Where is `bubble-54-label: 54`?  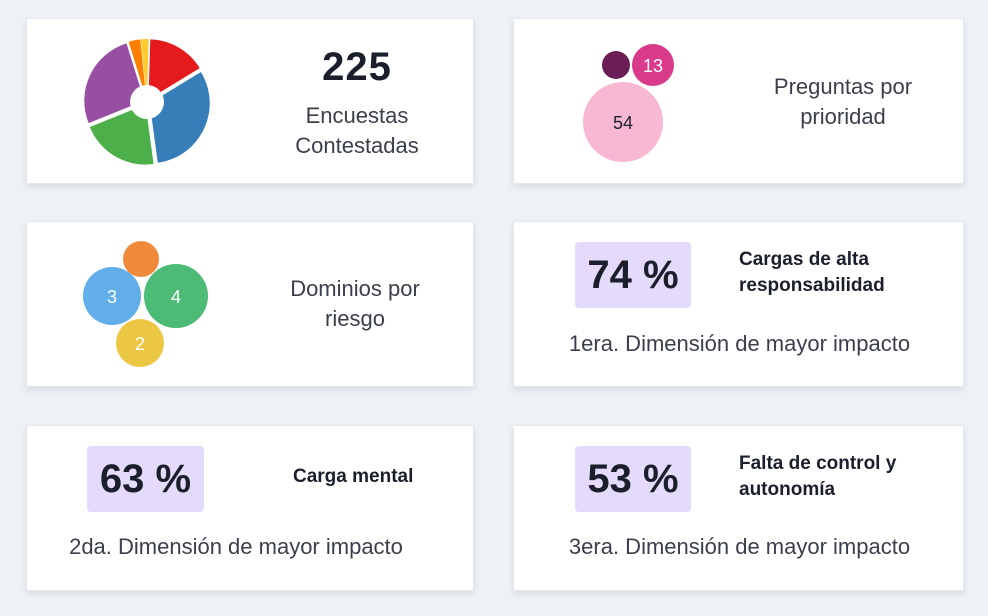
bubble-54-label: 54 is located at coordinates (623, 123).